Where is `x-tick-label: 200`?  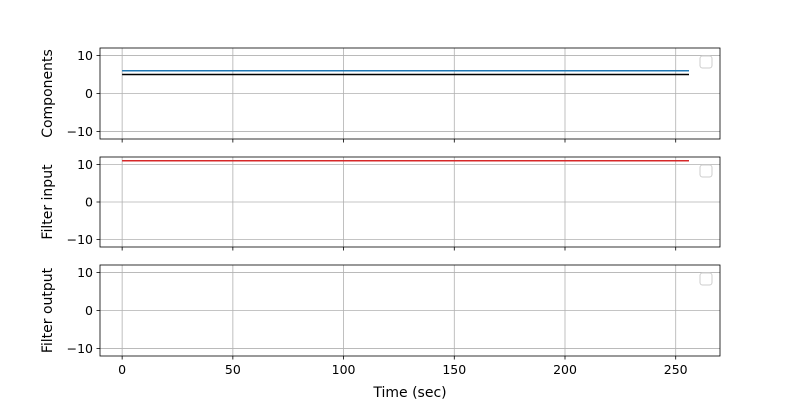
x-tick-label: 200 is located at coordinates (565, 369).